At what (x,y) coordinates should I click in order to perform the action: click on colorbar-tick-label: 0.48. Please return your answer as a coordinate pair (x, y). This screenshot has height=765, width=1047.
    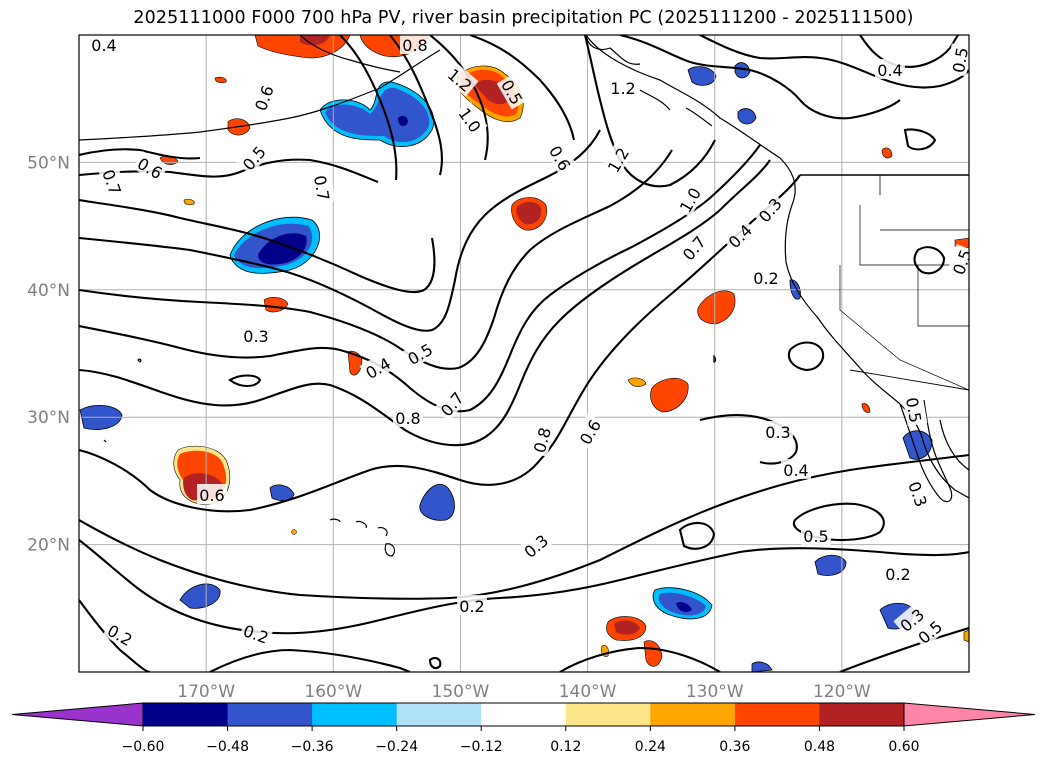
    Looking at the image, I should click on (819, 747).